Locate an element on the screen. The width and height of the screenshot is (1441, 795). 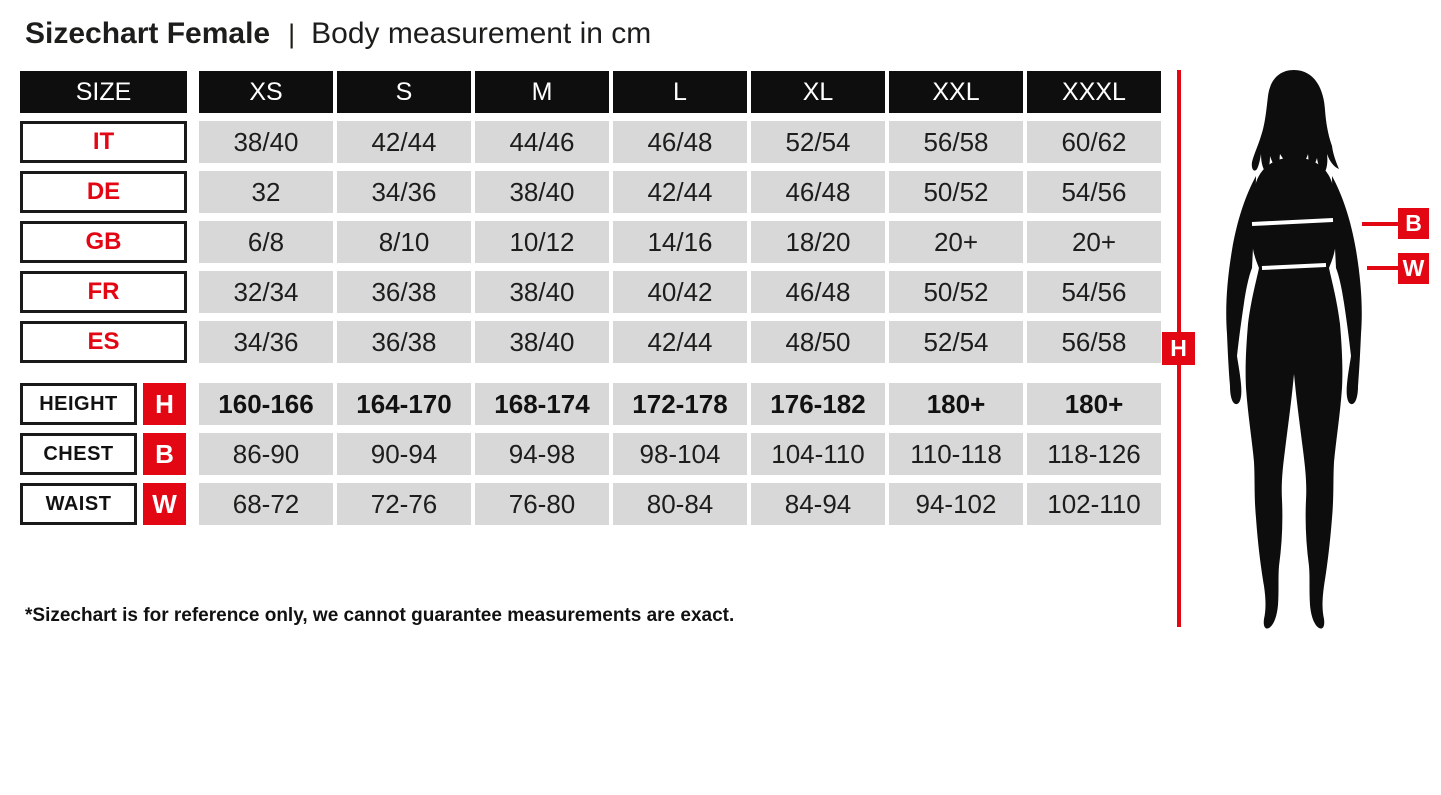
waist-label-box: WAIST is located at coordinates (78, 504).